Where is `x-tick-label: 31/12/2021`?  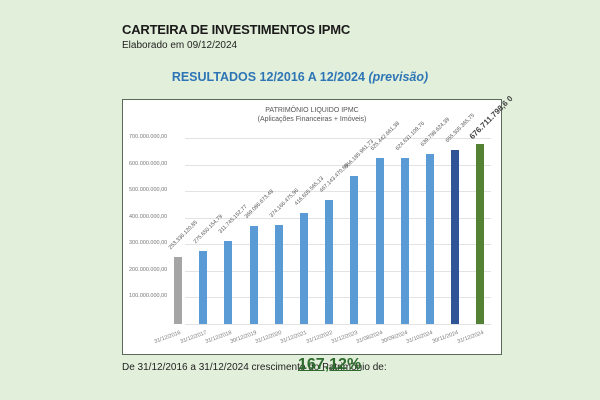
x-tick-label: 31/12/2021 is located at coordinates (294, 338).